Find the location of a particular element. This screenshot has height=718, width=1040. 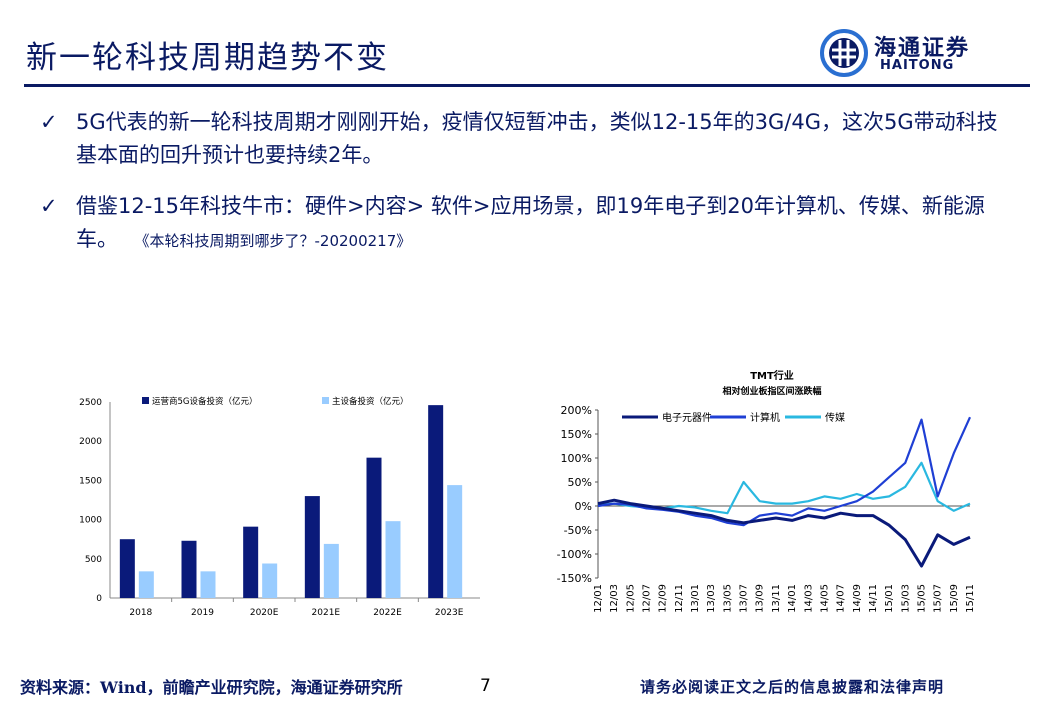

x-tick-label: 12/07 is located at coordinates (647, 598).